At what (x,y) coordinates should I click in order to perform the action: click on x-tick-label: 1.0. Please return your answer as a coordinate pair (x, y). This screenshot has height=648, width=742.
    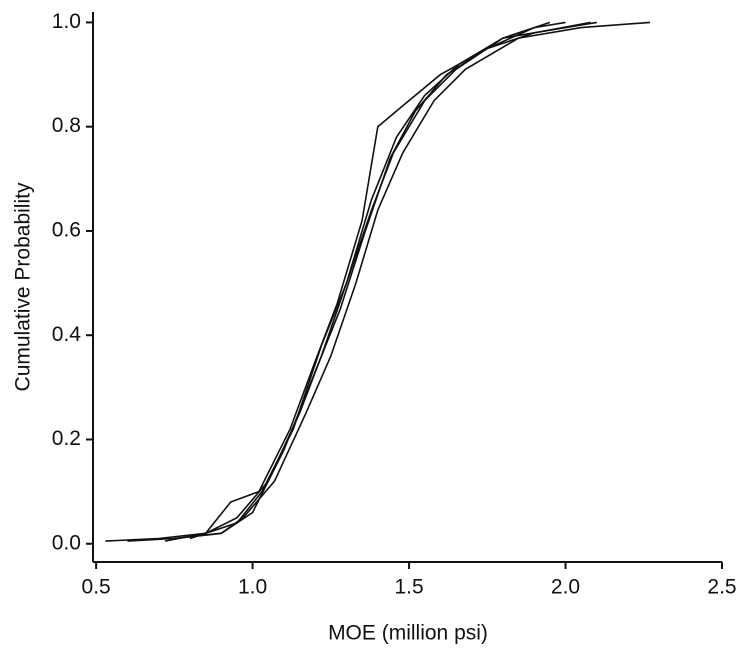
    Looking at the image, I should click on (252, 587).